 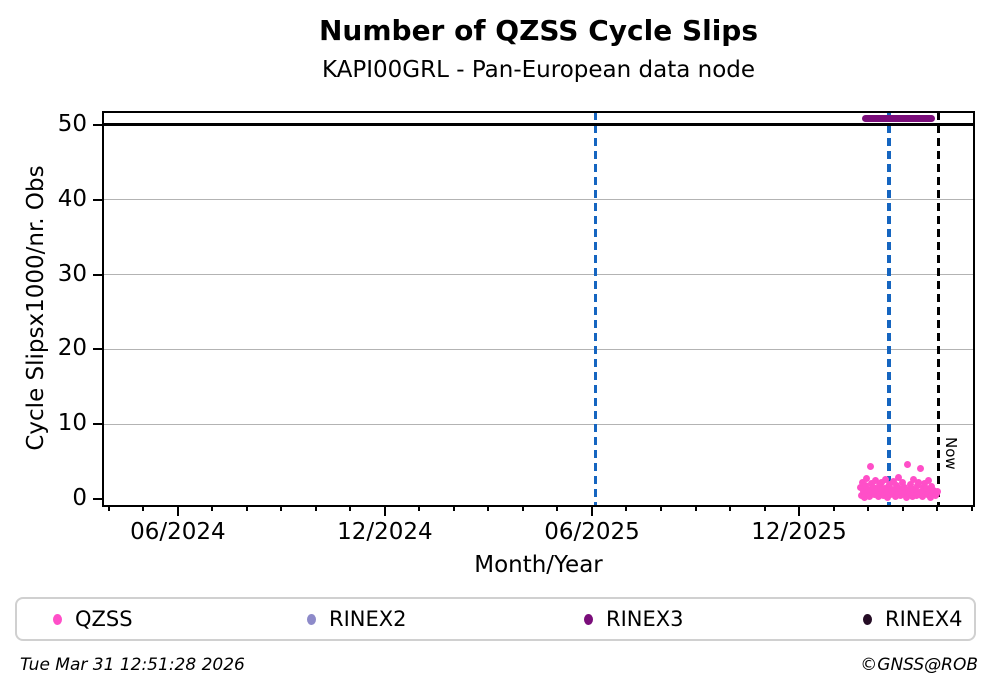 What do you see at coordinates (588, 619) in the screenshot?
I see `rinex3-marker-icon` at bounding box center [588, 619].